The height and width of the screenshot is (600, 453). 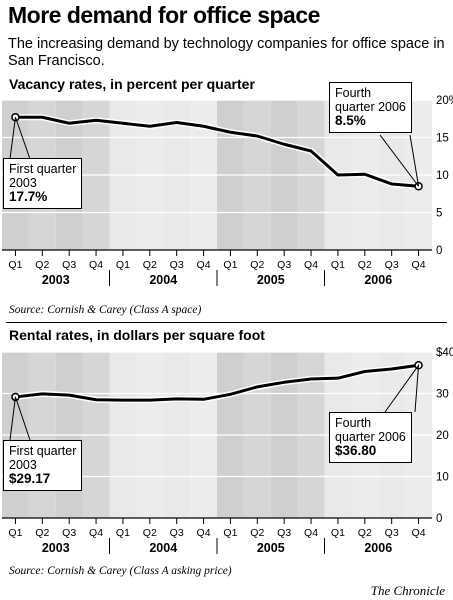 What do you see at coordinates (353, 93) in the screenshot?
I see `vacancy-end-label-1: Fourth` at bounding box center [353, 93].